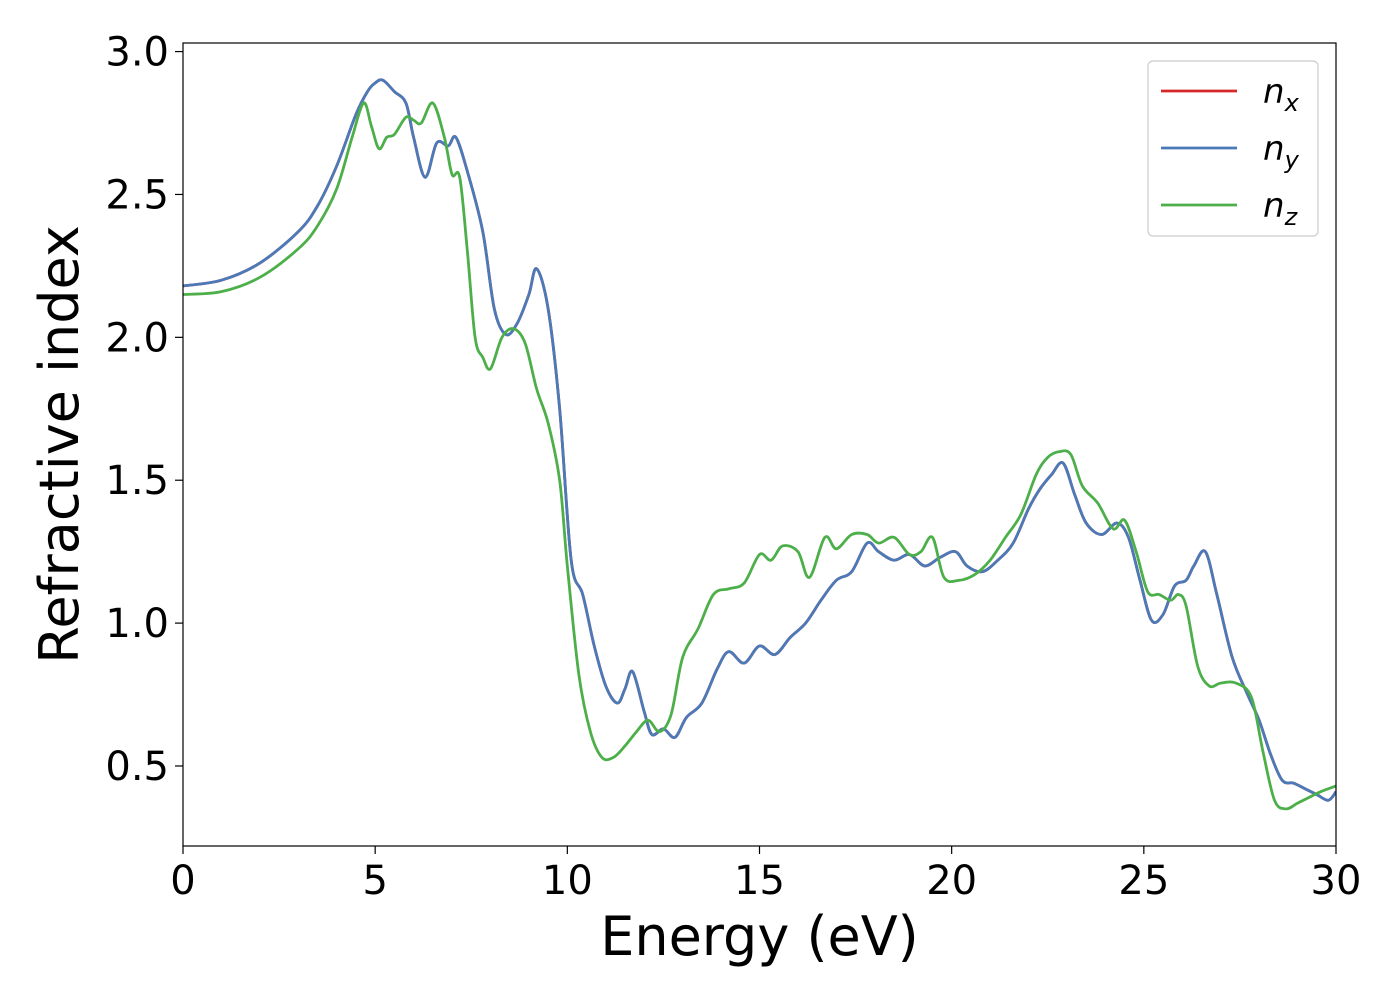 The width and height of the screenshot is (1400, 1000). What do you see at coordinates (1281, 208) in the screenshot?
I see `legend-label-nz: nz` at bounding box center [1281, 208].